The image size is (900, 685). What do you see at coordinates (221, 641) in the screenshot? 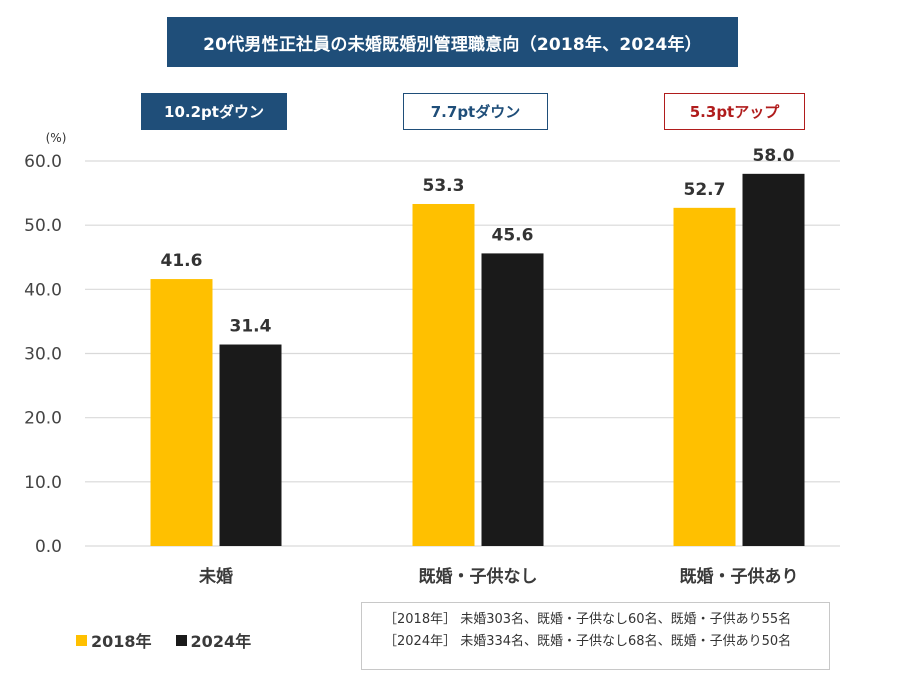
I see `legend-label-2024: 2024年` at bounding box center [221, 641].